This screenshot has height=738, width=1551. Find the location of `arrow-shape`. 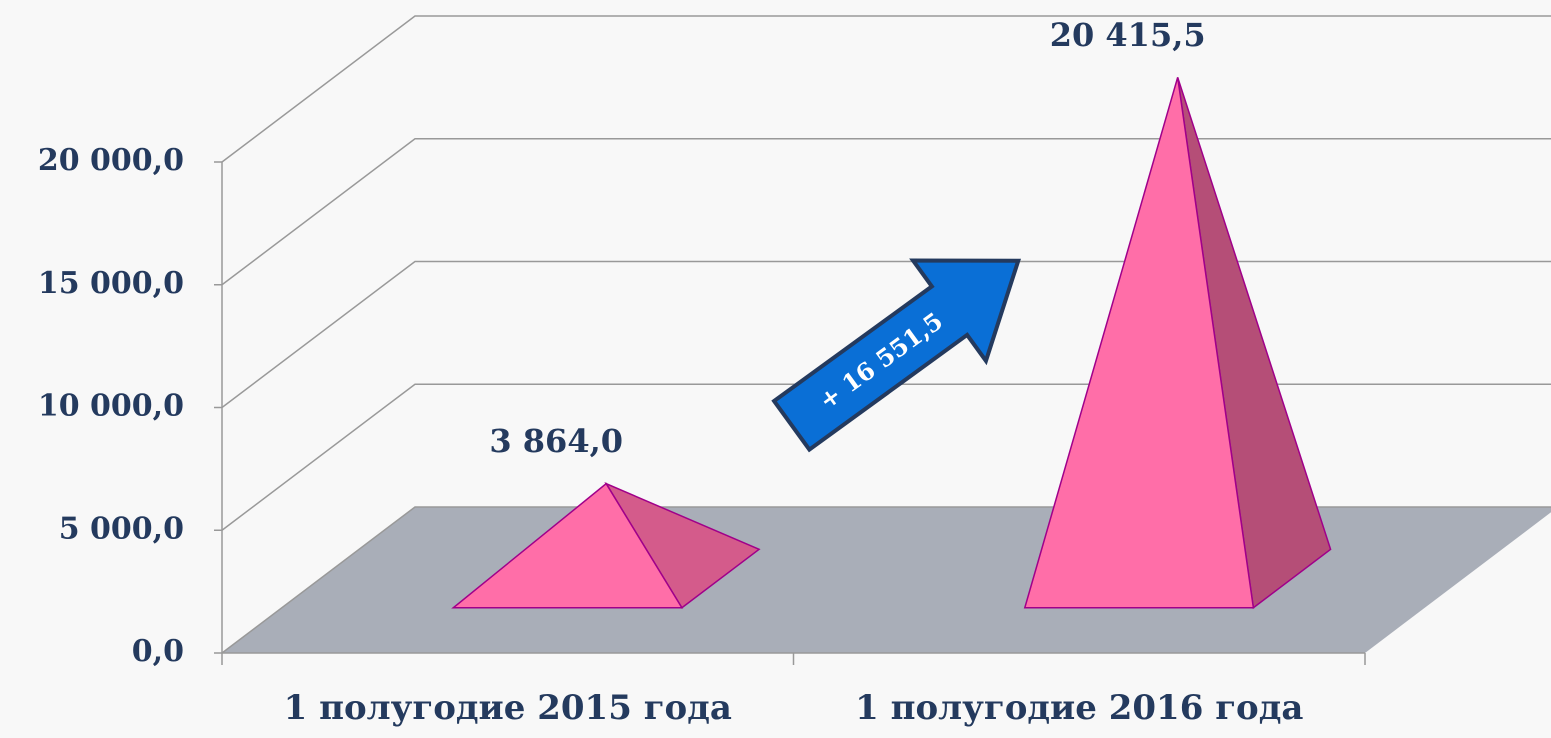

arrow-shape is located at coordinates (896, 355).